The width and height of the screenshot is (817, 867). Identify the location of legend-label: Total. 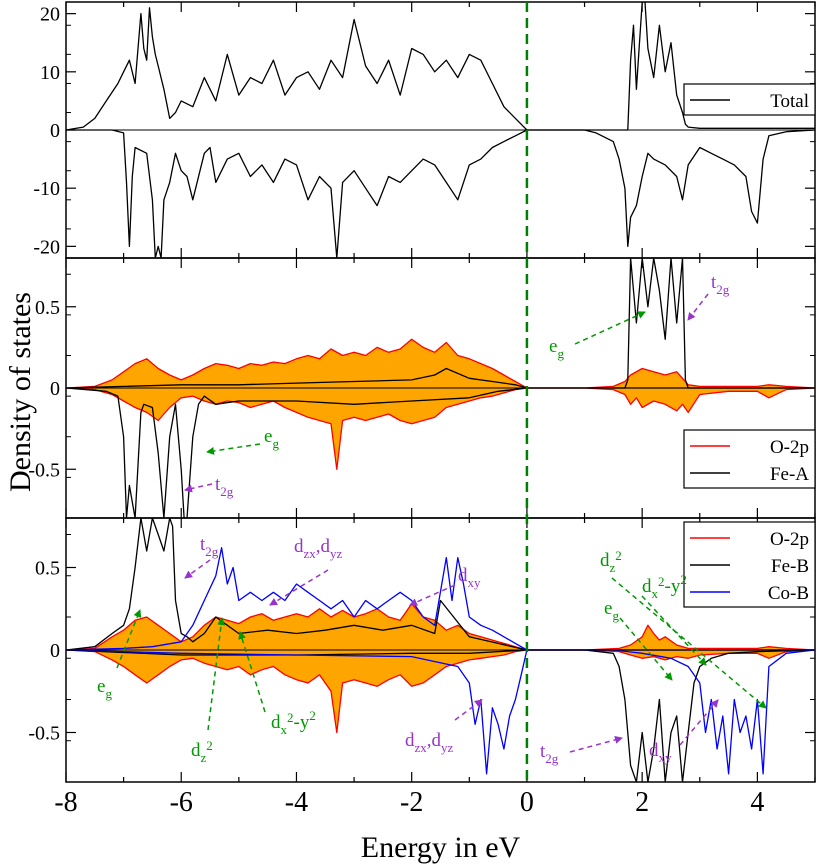
(789, 101).